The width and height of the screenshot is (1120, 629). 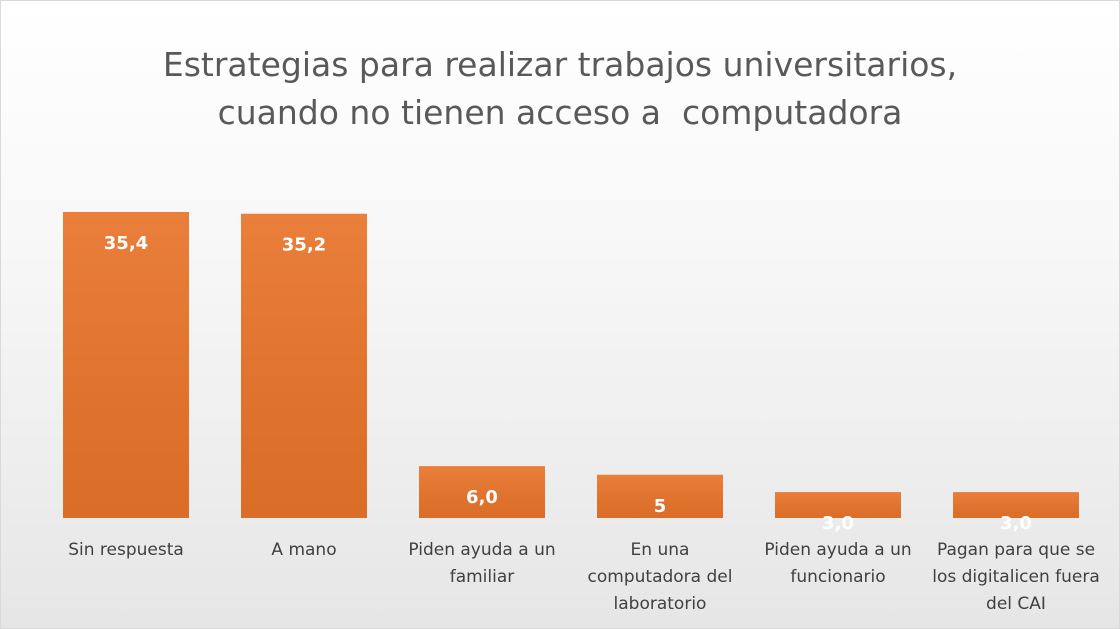 What do you see at coordinates (482, 563) in the screenshot?
I see `x-tick-label: Piden ayuda a un familiar` at bounding box center [482, 563].